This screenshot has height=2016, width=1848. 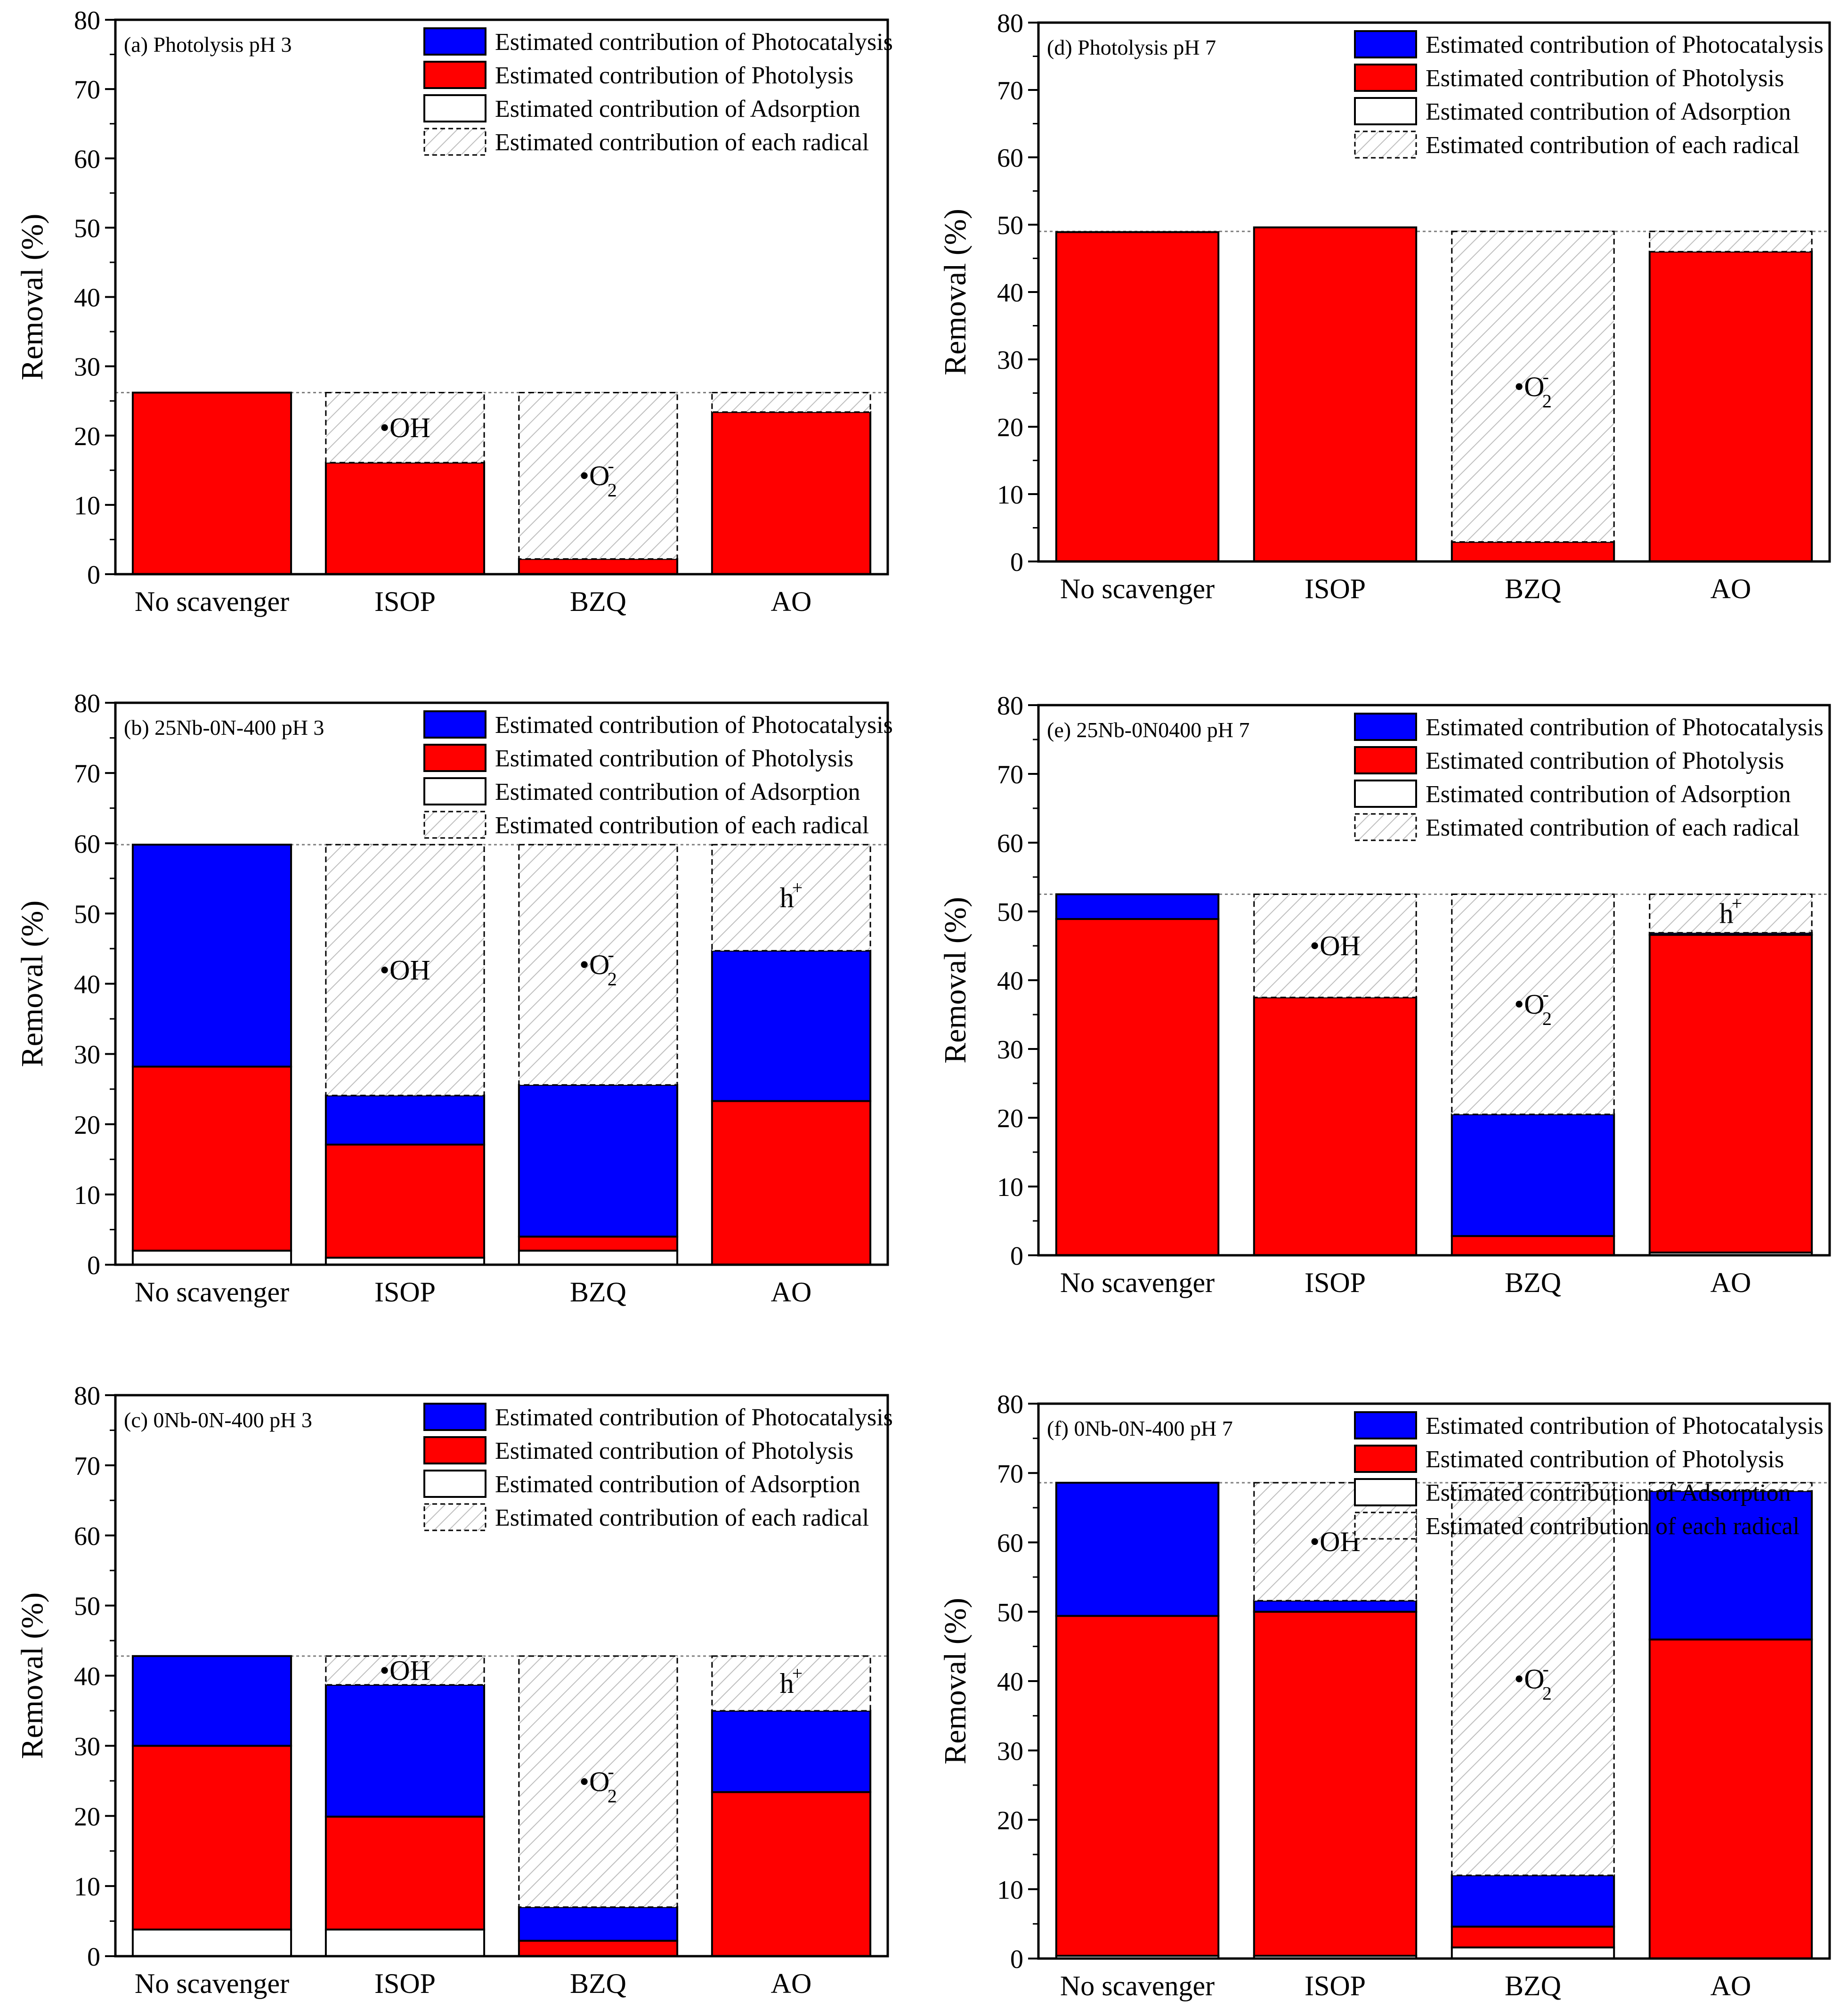 What do you see at coordinates (792, 895) in the screenshot?
I see `radical-label: h+` at bounding box center [792, 895].